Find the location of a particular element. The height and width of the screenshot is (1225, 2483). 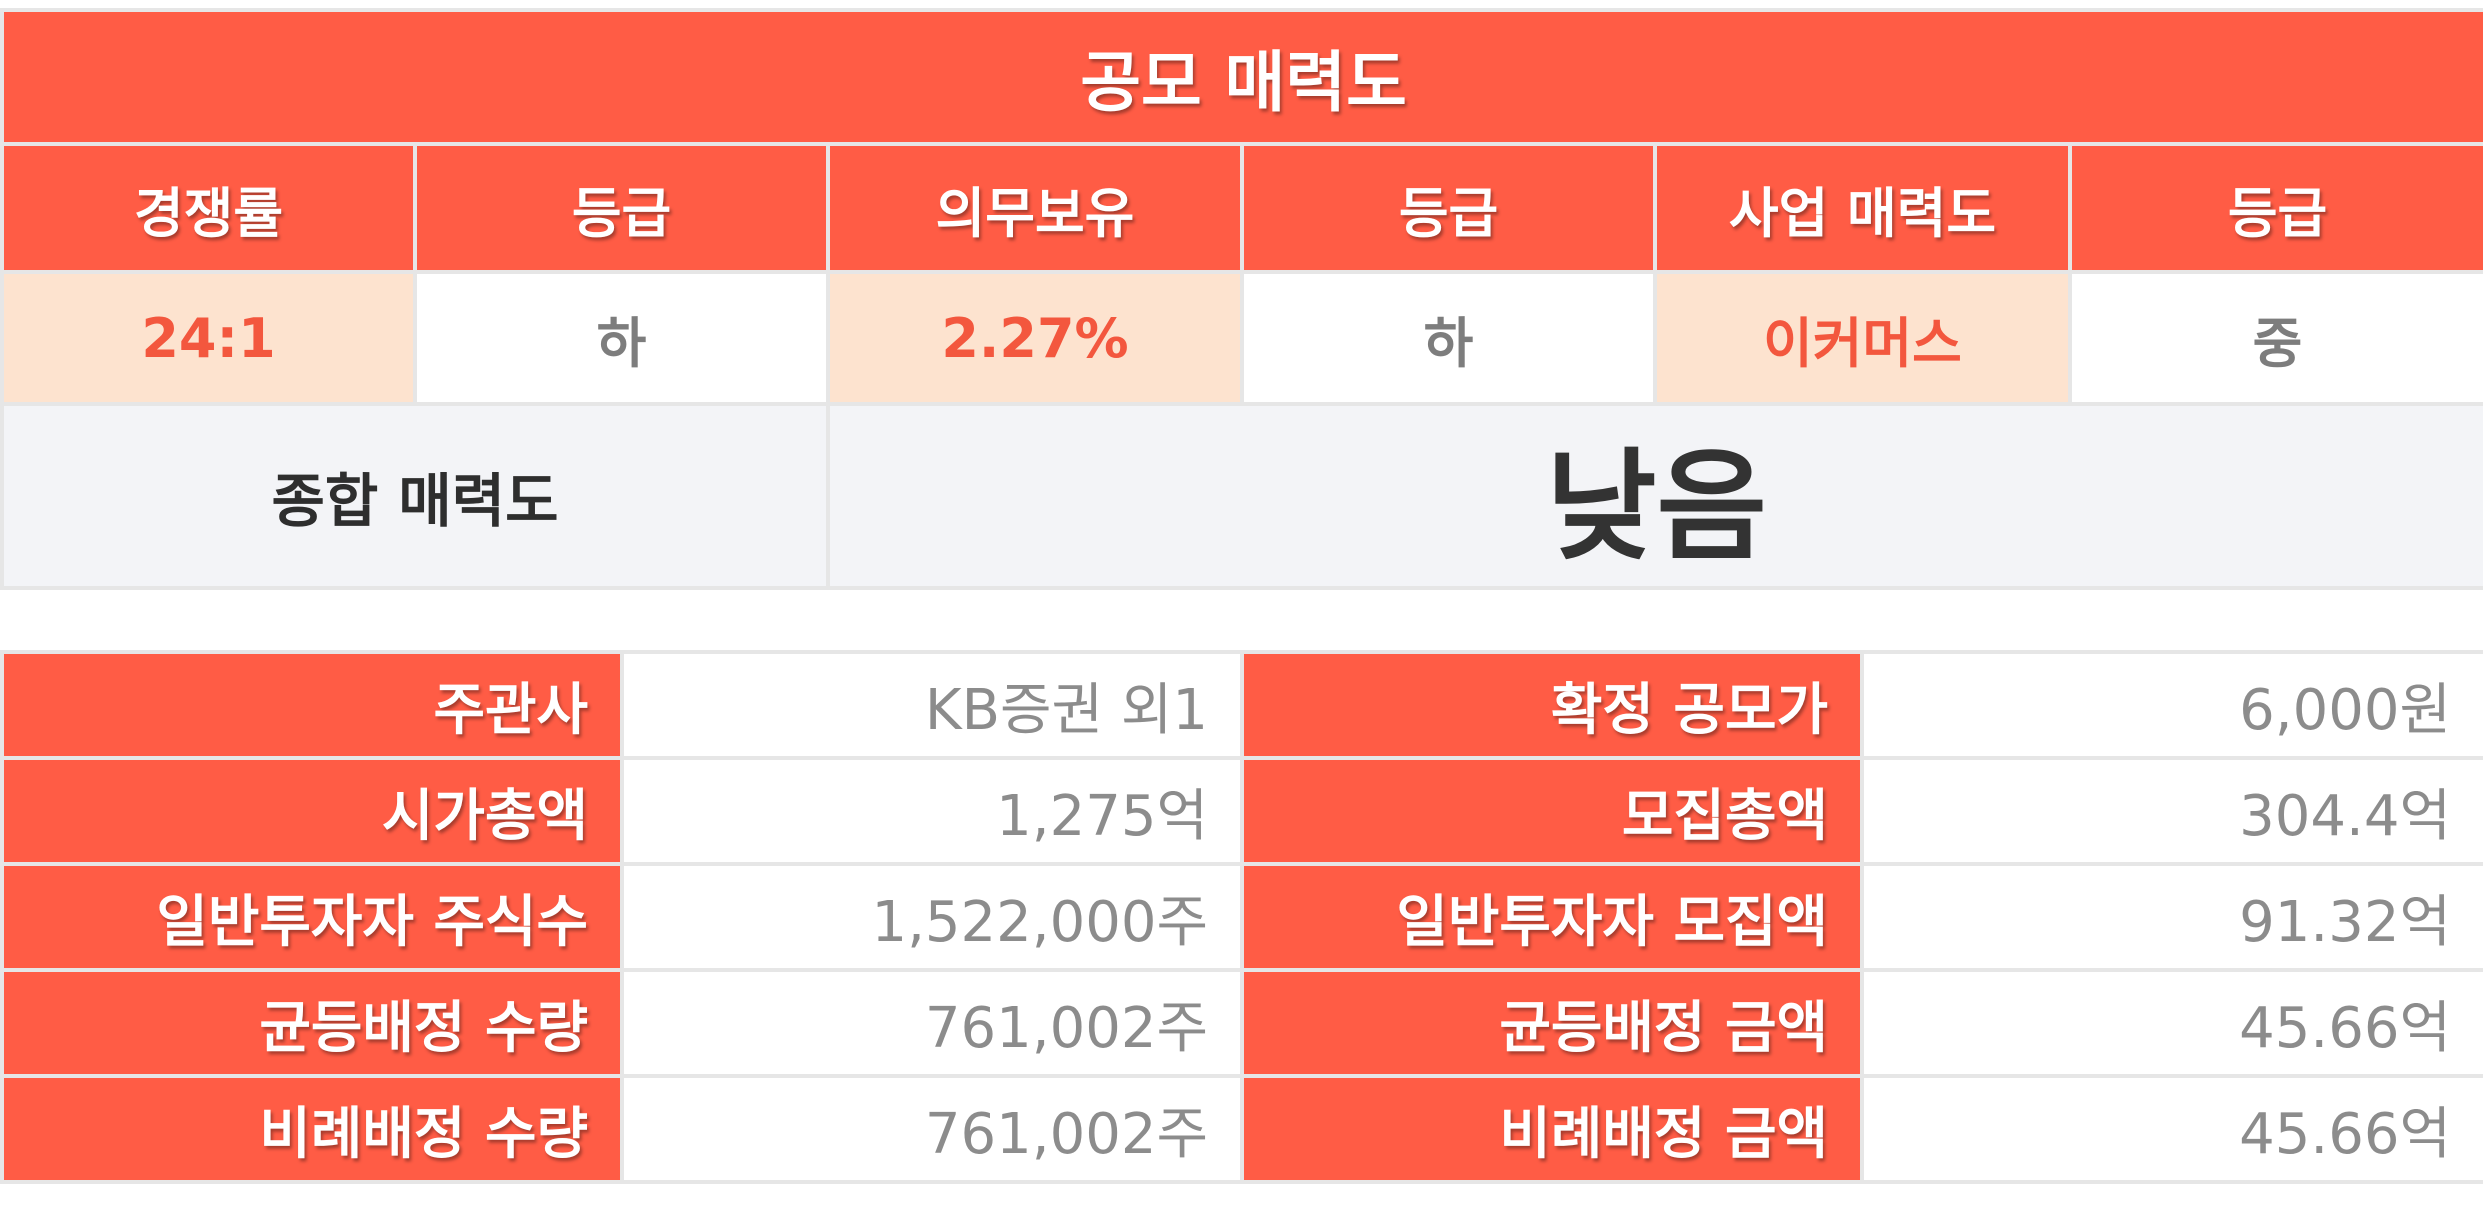

value-total-offering: 304.4억 is located at coordinates (2171, 811).